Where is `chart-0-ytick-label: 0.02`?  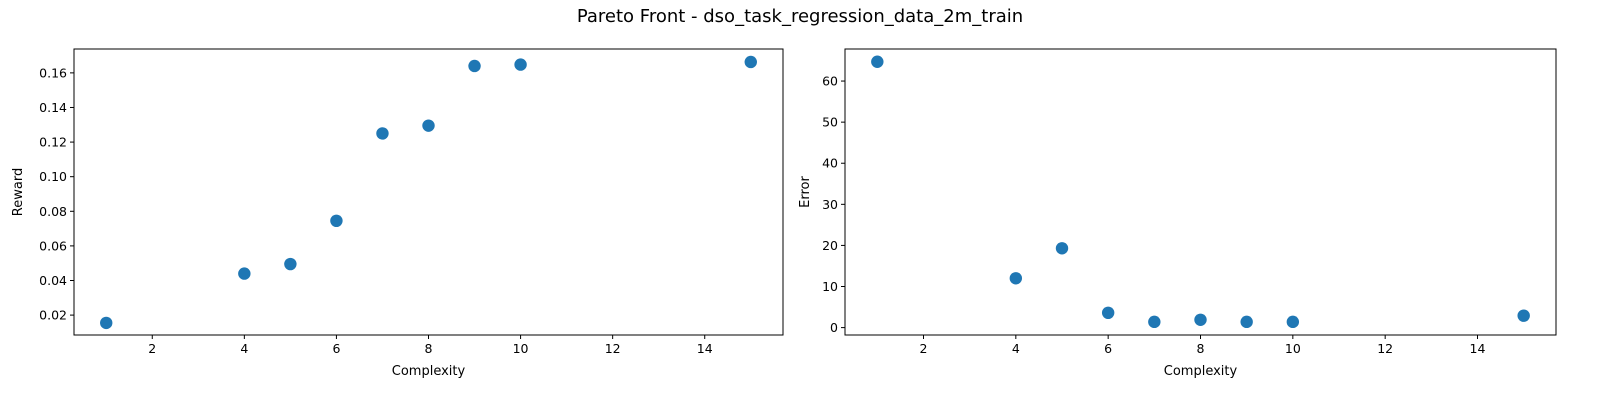 chart-0-ytick-label: 0.02 is located at coordinates (53, 315).